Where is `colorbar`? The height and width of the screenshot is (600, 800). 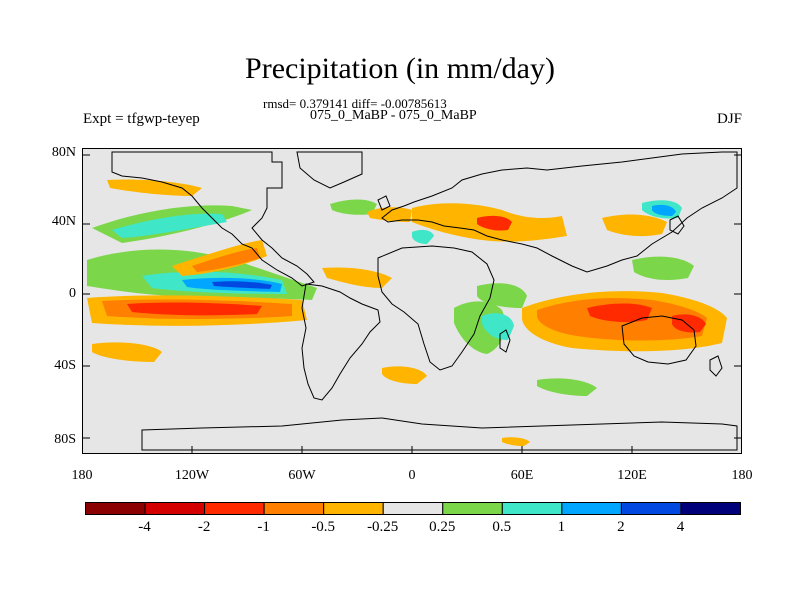
colorbar is located at coordinates (413, 508).